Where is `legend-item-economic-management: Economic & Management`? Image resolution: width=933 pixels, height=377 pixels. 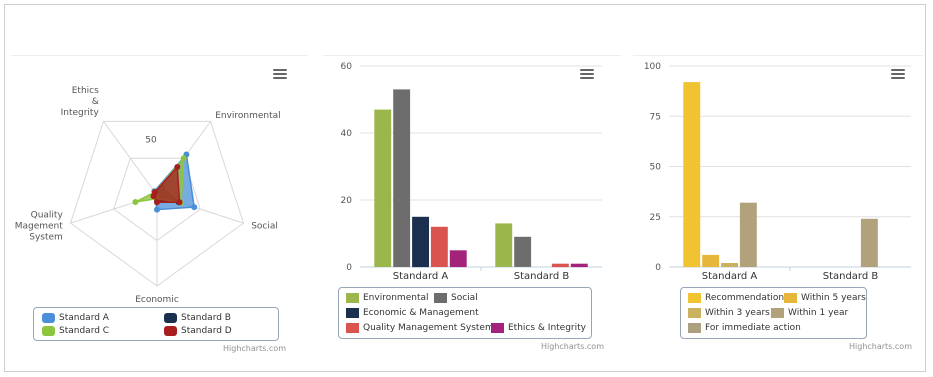
legend-item-economic-management: Economic & Management is located at coordinates (412, 313).